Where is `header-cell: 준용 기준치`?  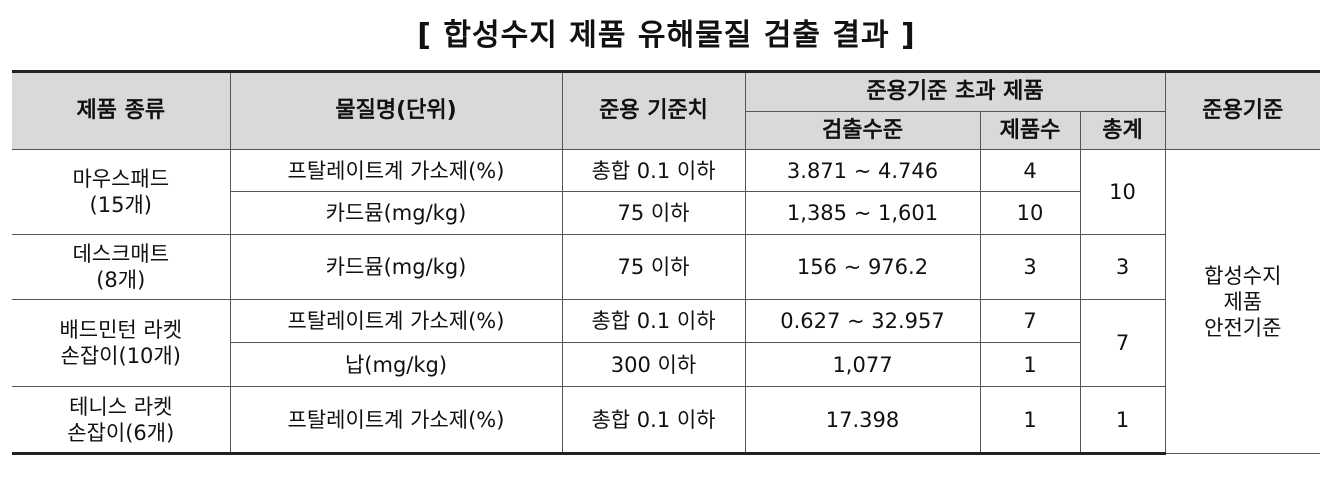 header-cell: 준용 기준치 is located at coordinates (653, 110).